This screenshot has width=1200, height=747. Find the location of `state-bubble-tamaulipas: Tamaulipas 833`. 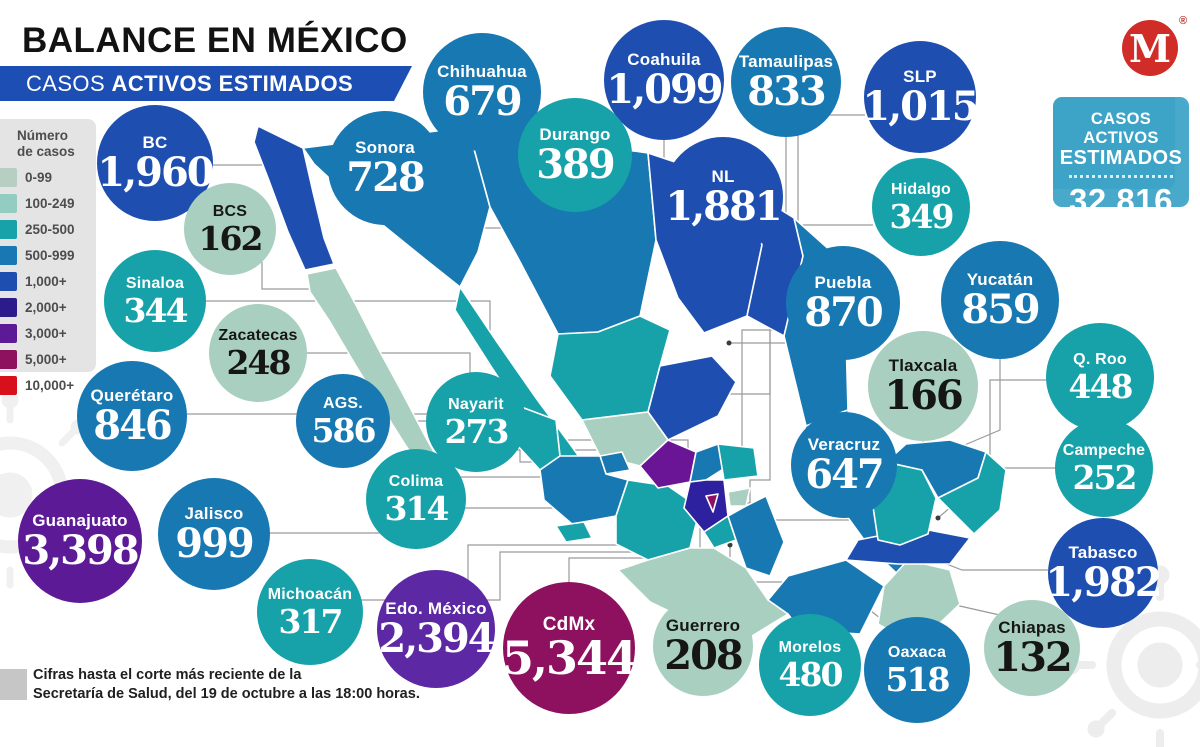

state-bubble-tamaulipas: Tamaulipas 833 is located at coordinates (786, 82).